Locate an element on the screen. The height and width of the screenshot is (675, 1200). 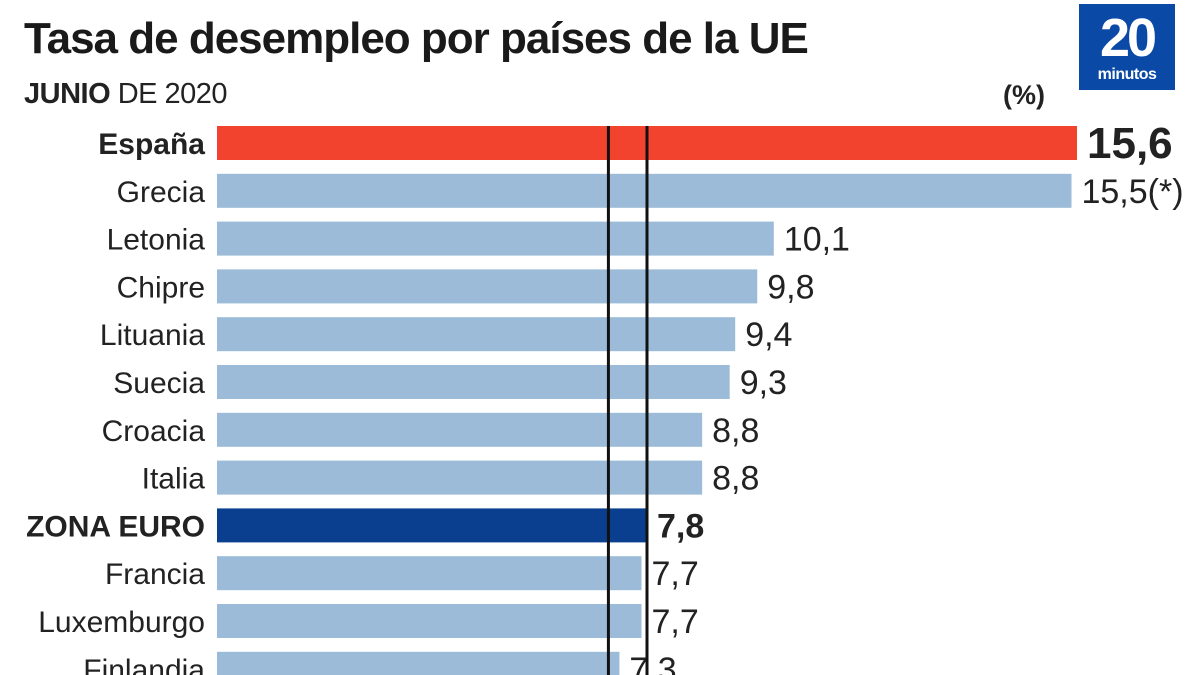
subtitle-month: JUNIO is located at coordinates (67, 94).